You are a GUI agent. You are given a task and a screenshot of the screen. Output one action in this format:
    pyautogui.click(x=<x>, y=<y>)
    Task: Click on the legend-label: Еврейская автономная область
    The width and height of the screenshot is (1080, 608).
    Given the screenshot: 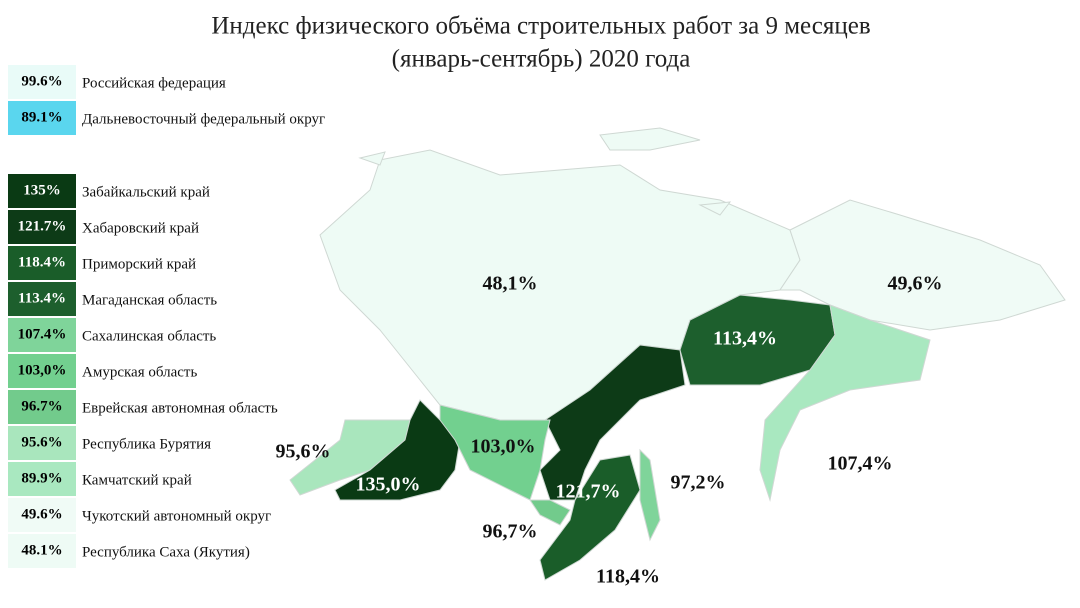 What is the action you would take?
    pyautogui.click(x=180, y=408)
    